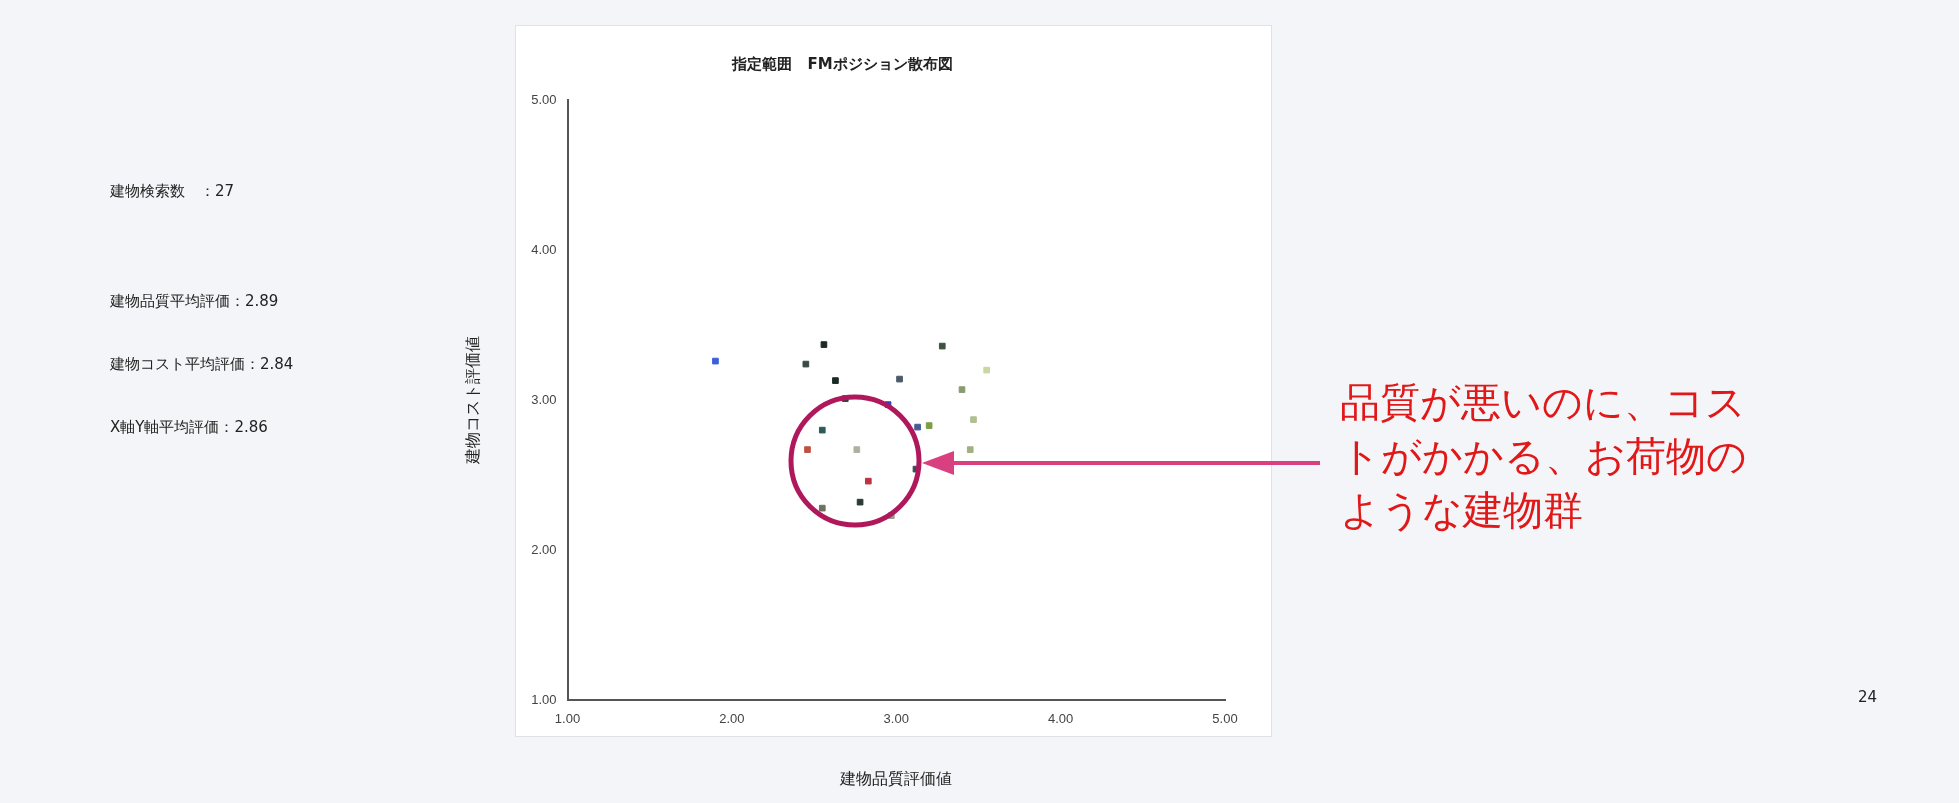  What do you see at coordinates (544, 399) in the screenshot?
I see `y-tick-label: 3.00` at bounding box center [544, 399].